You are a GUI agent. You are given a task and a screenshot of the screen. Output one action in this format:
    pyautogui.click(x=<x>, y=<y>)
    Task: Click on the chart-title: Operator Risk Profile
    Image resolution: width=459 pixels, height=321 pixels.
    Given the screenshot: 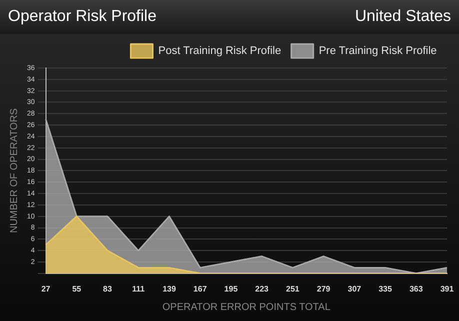 What is the action you would take?
    pyautogui.click(x=82, y=17)
    